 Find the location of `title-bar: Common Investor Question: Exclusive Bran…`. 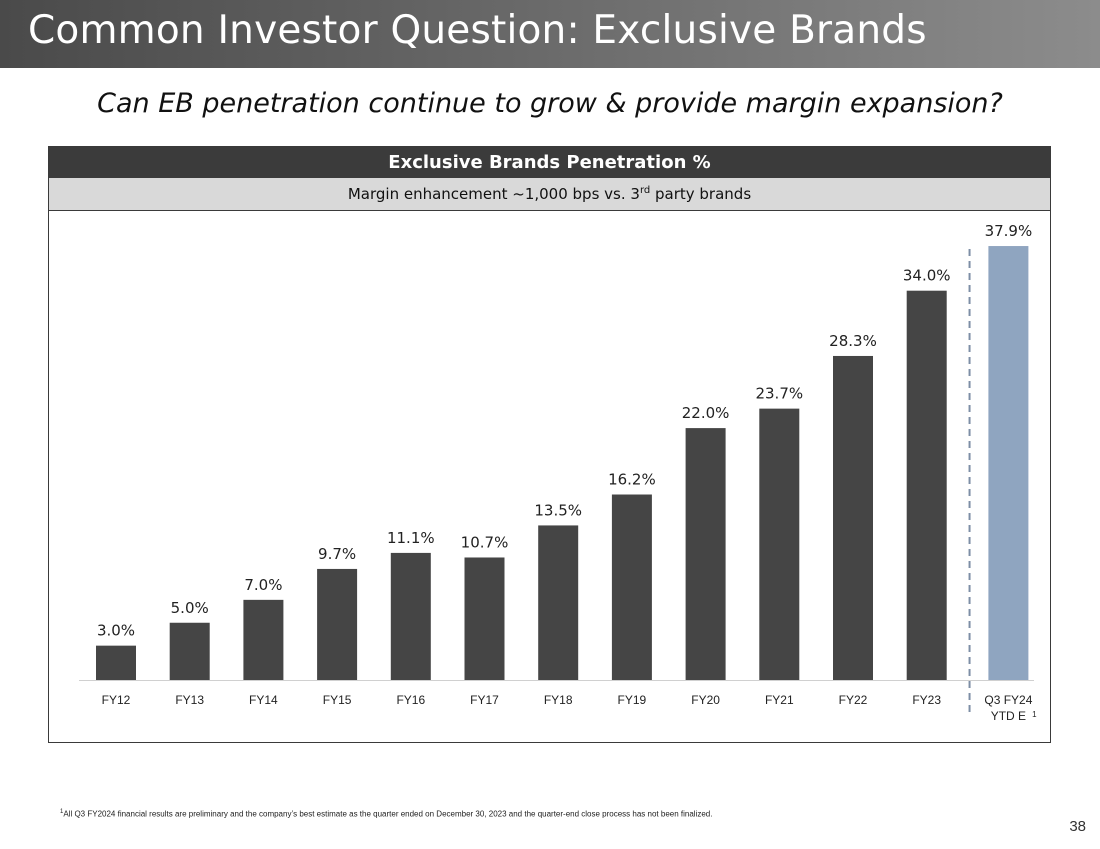

title-bar: Common Investor Question: Exclusive Bran… is located at coordinates (550, 34).